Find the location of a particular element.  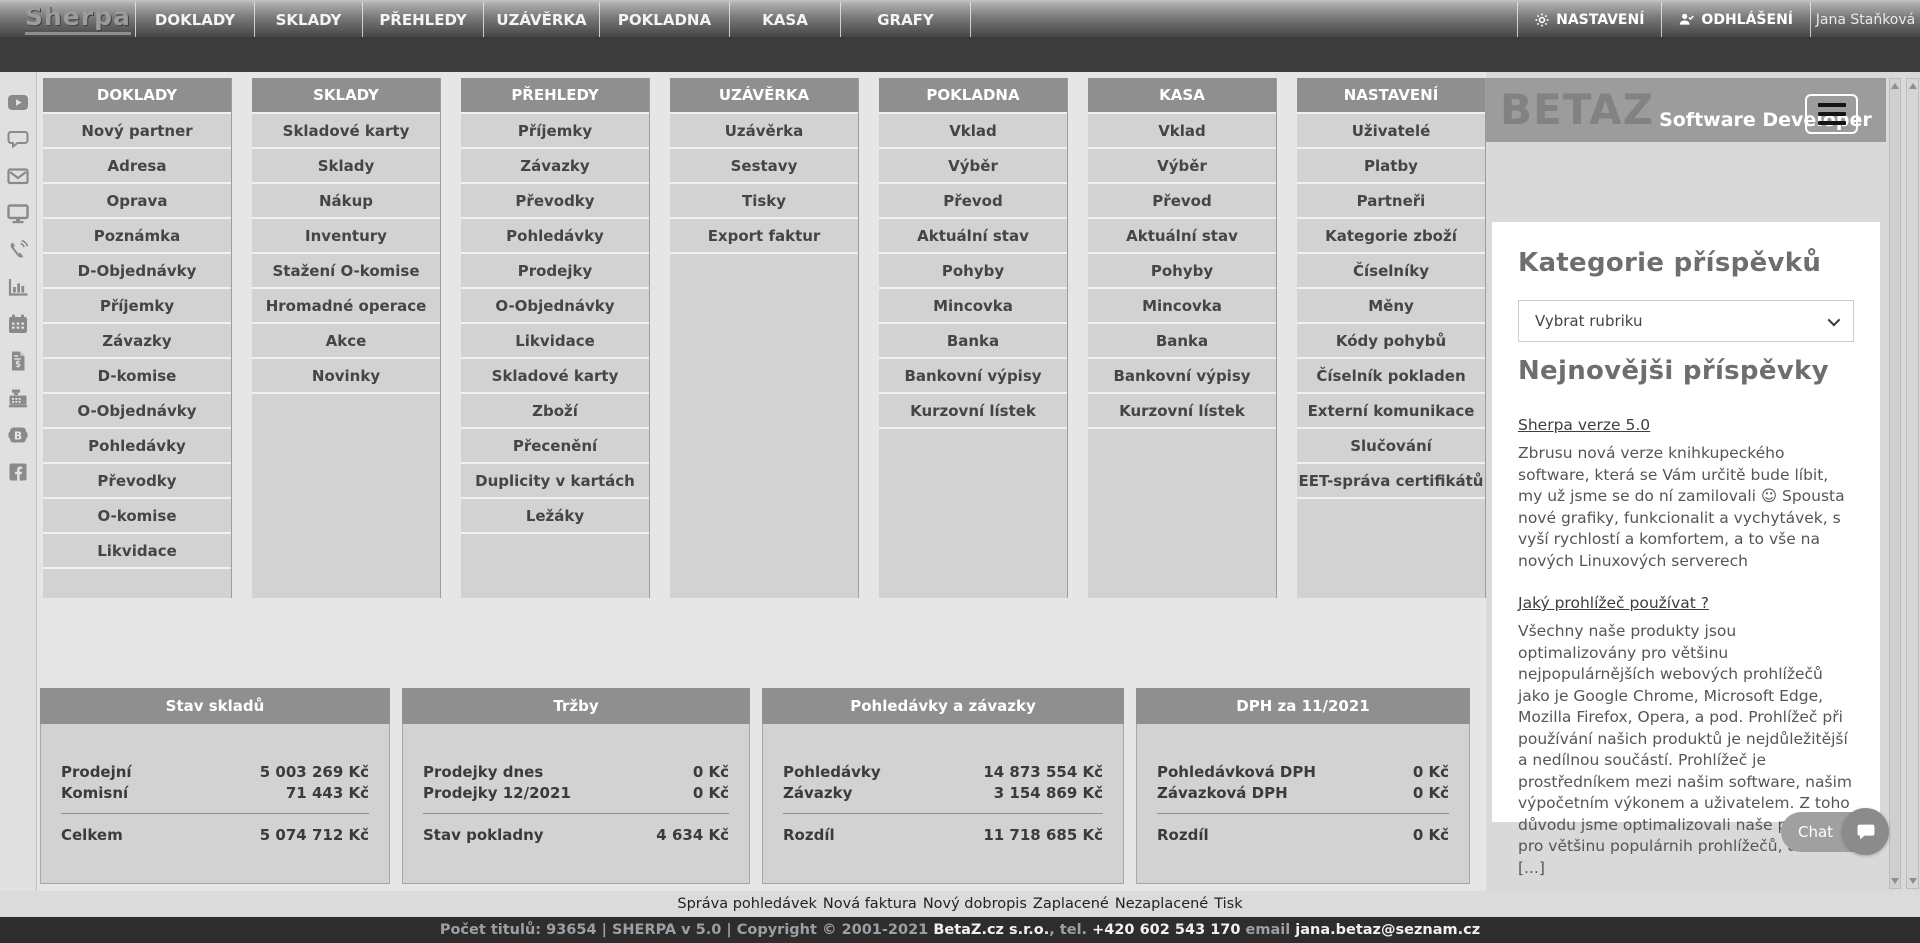

menu-item-ciselnik-pokladen: Číselník pokladen is located at coordinates (1391, 376).